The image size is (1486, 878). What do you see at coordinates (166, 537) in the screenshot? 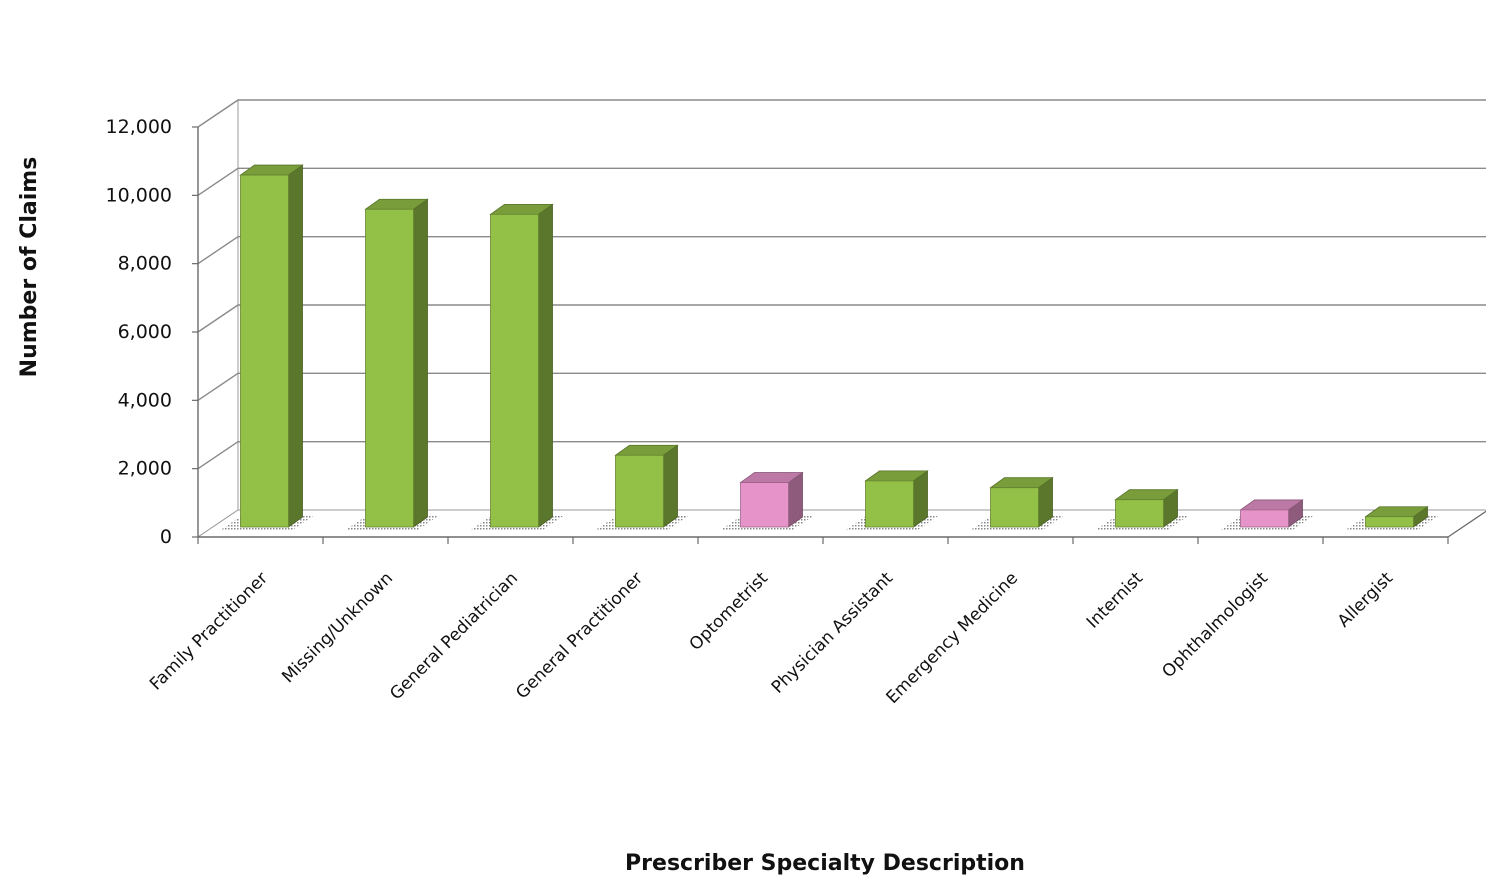
I see `y-tick-label: 0` at bounding box center [166, 537].